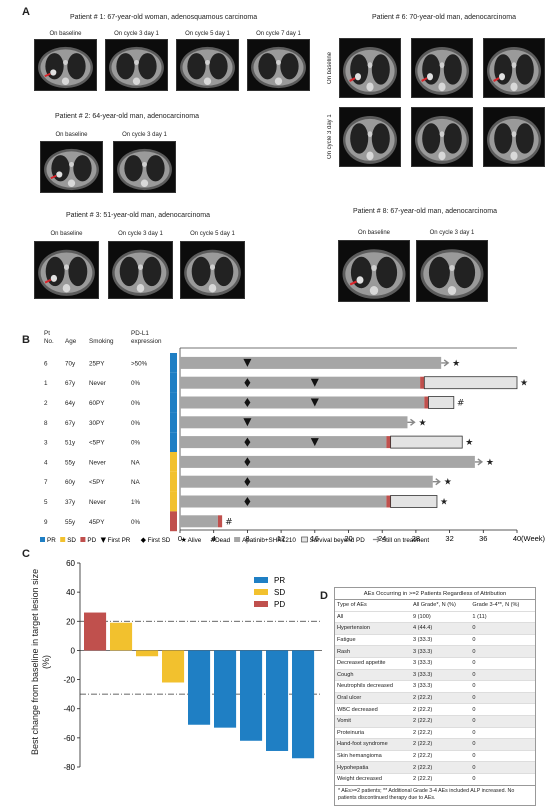 This screenshot has height=806, width=554. I want to click on row-age: 55y, so click(70, 462).